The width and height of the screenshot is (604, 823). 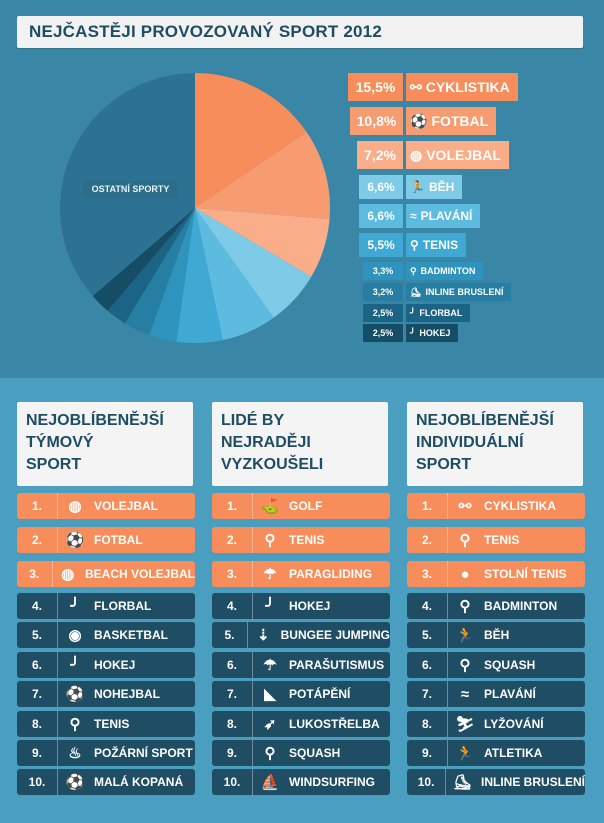 What do you see at coordinates (139, 574) in the screenshot?
I see `sport-name: BEACH VOLEJBAL` at bounding box center [139, 574].